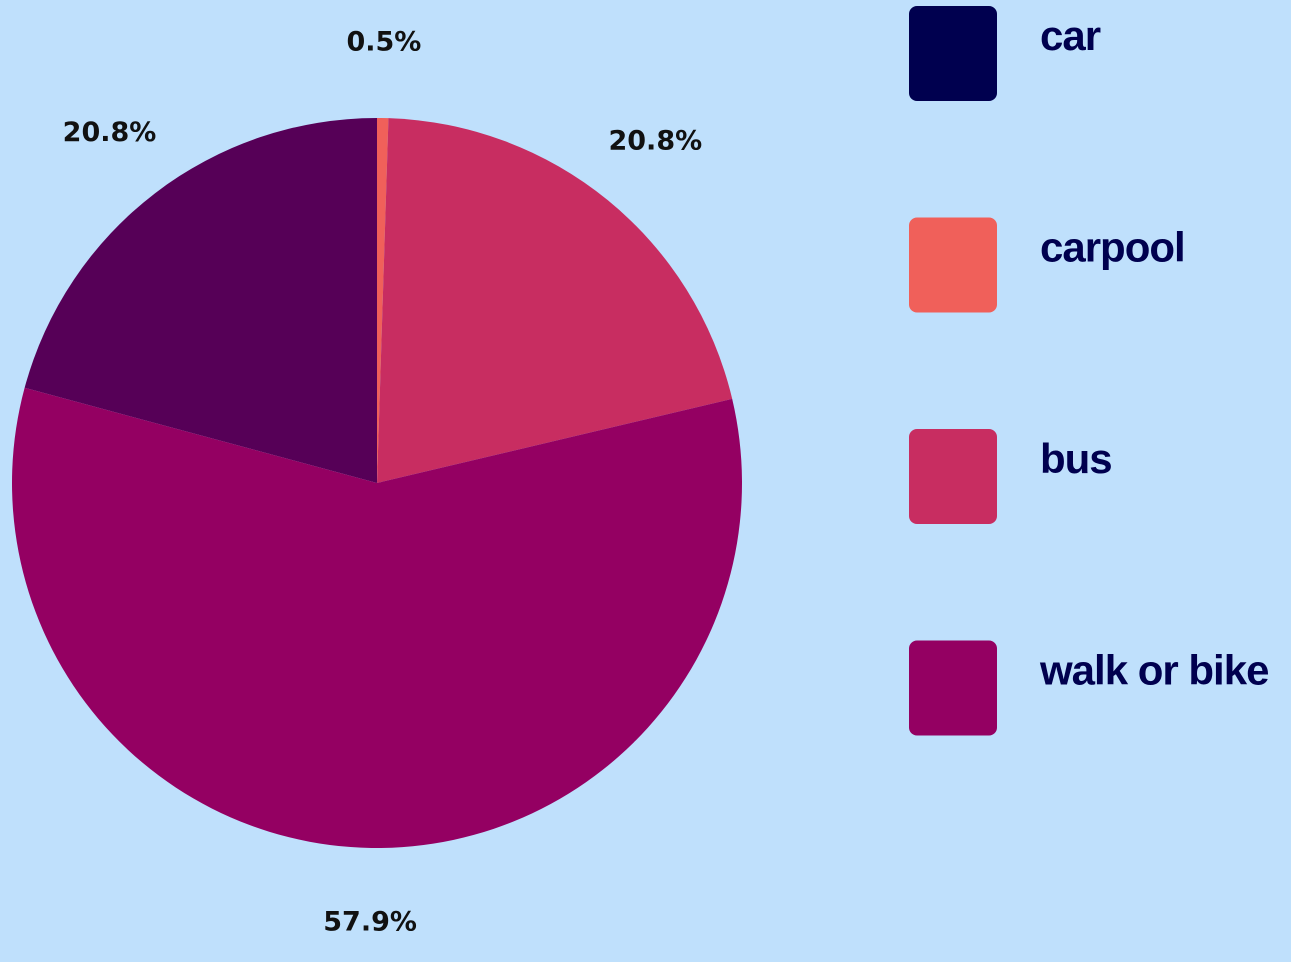 This screenshot has height=962, width=1291. Describe the element at coordinates (1153, 670) in the screenshot. I see `legend-label: walk or bike` at that location.